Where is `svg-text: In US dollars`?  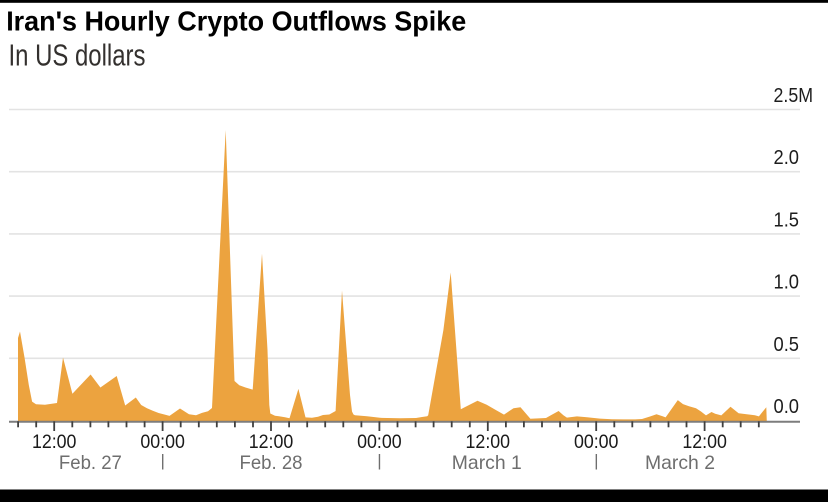
svg-text: In US dollars is located at coordinates (77, 55).